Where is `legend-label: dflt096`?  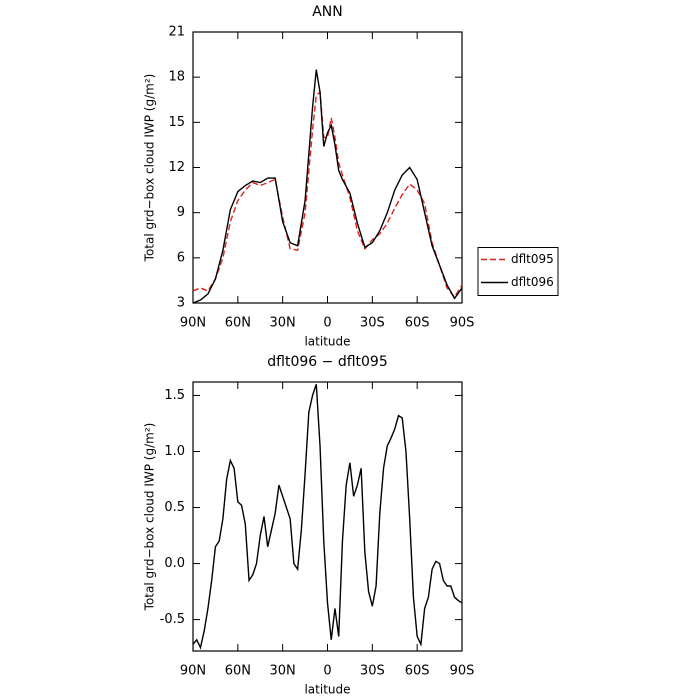
legend-label: dflt096 is located at coordinates (532, 282).